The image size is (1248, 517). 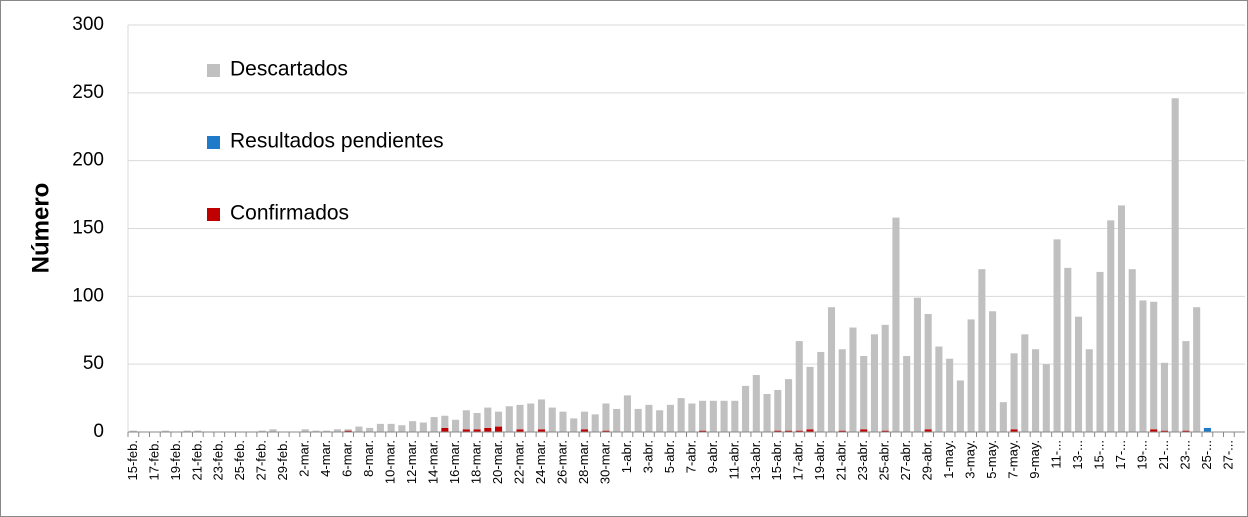 I want to click on x-tick-label: 29-abr., so click(x=927, y=460).